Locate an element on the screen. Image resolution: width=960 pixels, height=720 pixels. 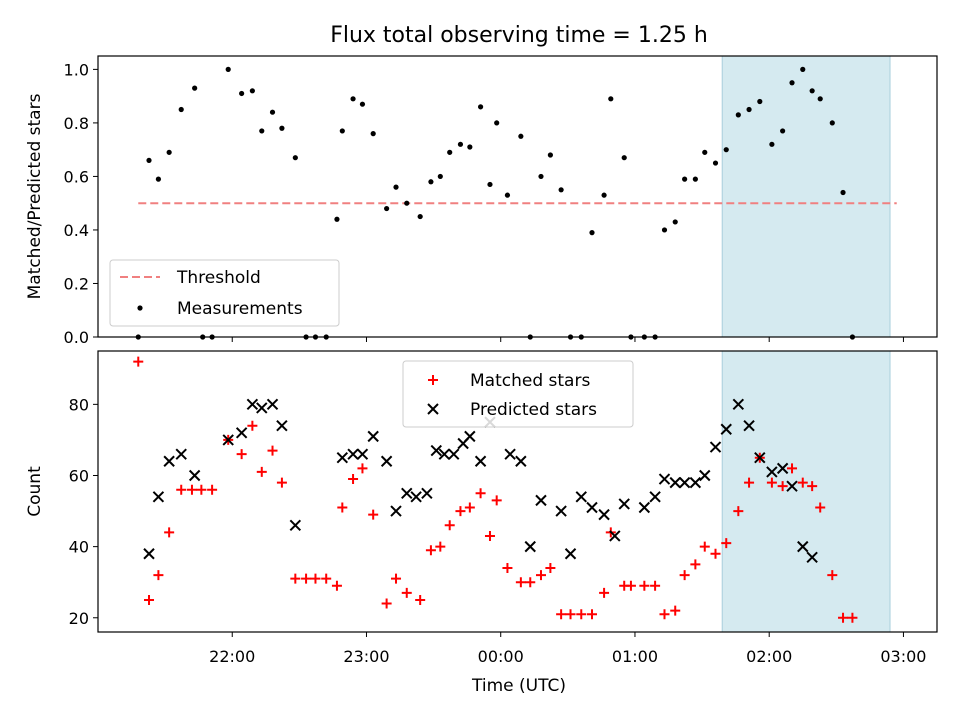
legend-predicted-swatch is located at coordinates (433, 409).